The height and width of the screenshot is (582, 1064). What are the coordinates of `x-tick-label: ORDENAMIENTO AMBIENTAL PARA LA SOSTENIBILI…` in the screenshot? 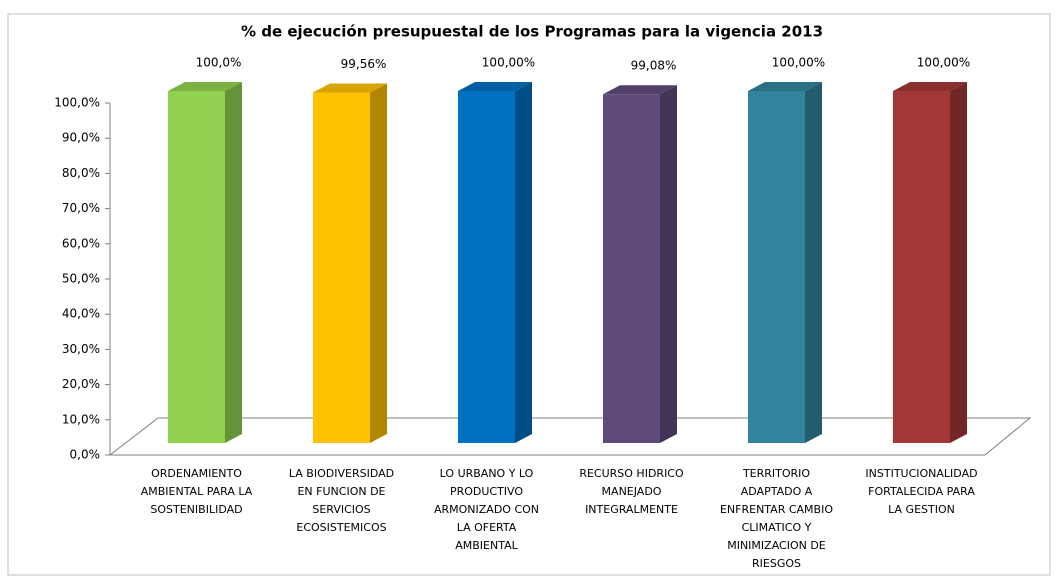 It's located at (197, 491).